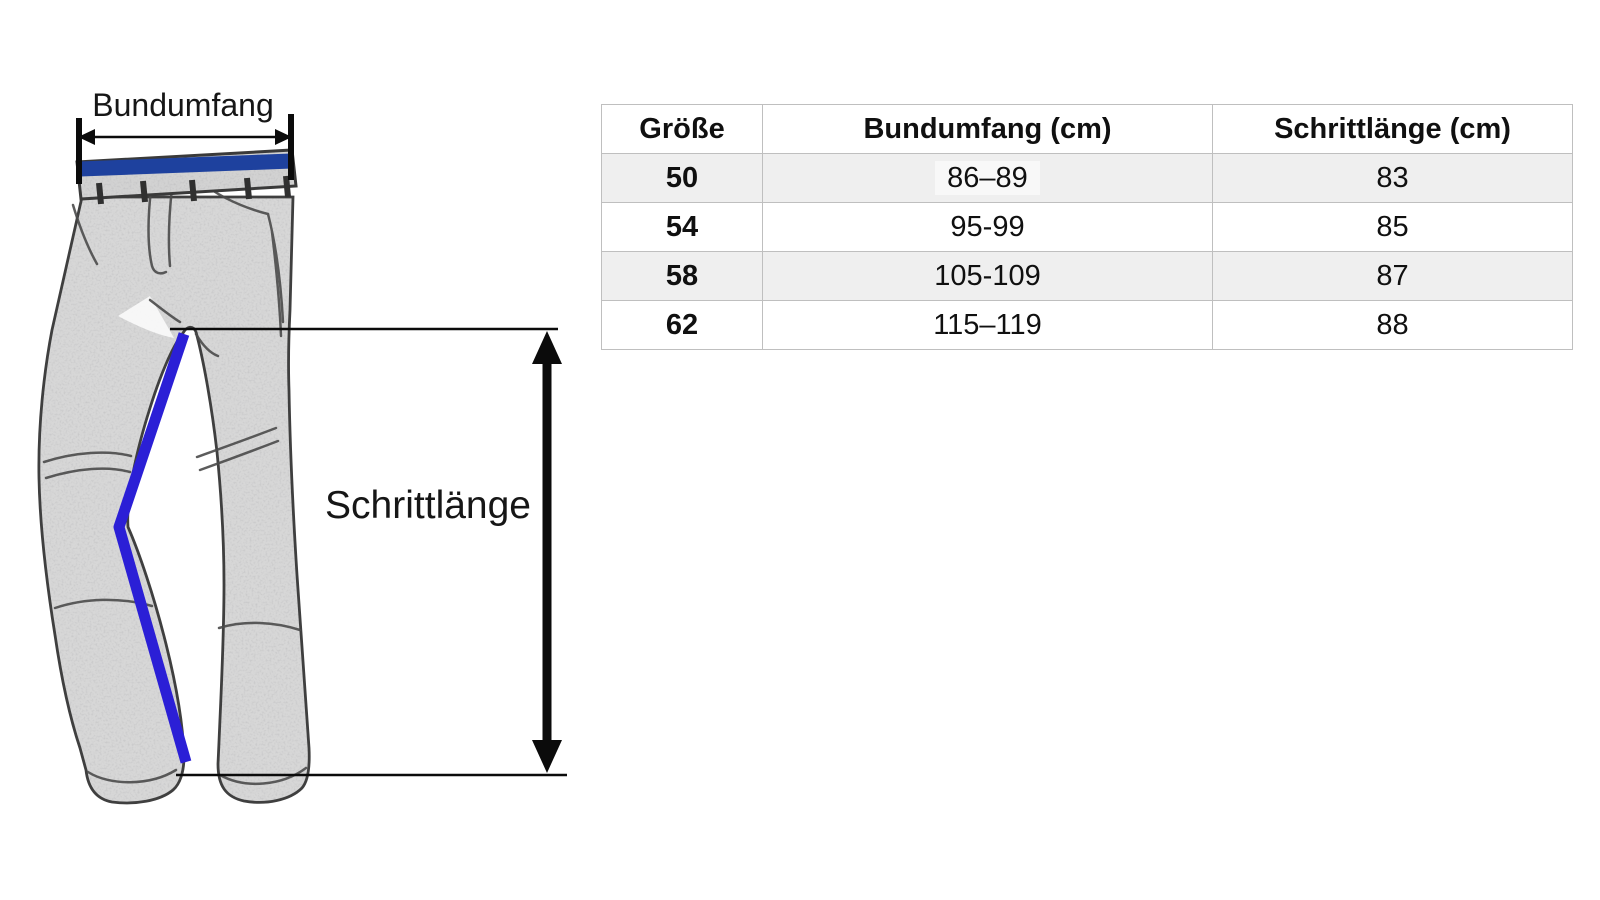 The width and height of the screenshot is (1600, 900). Describe the element at coordinates (182, 105) in the screenshot. I see `waist-label: Bundumfang` at that location.